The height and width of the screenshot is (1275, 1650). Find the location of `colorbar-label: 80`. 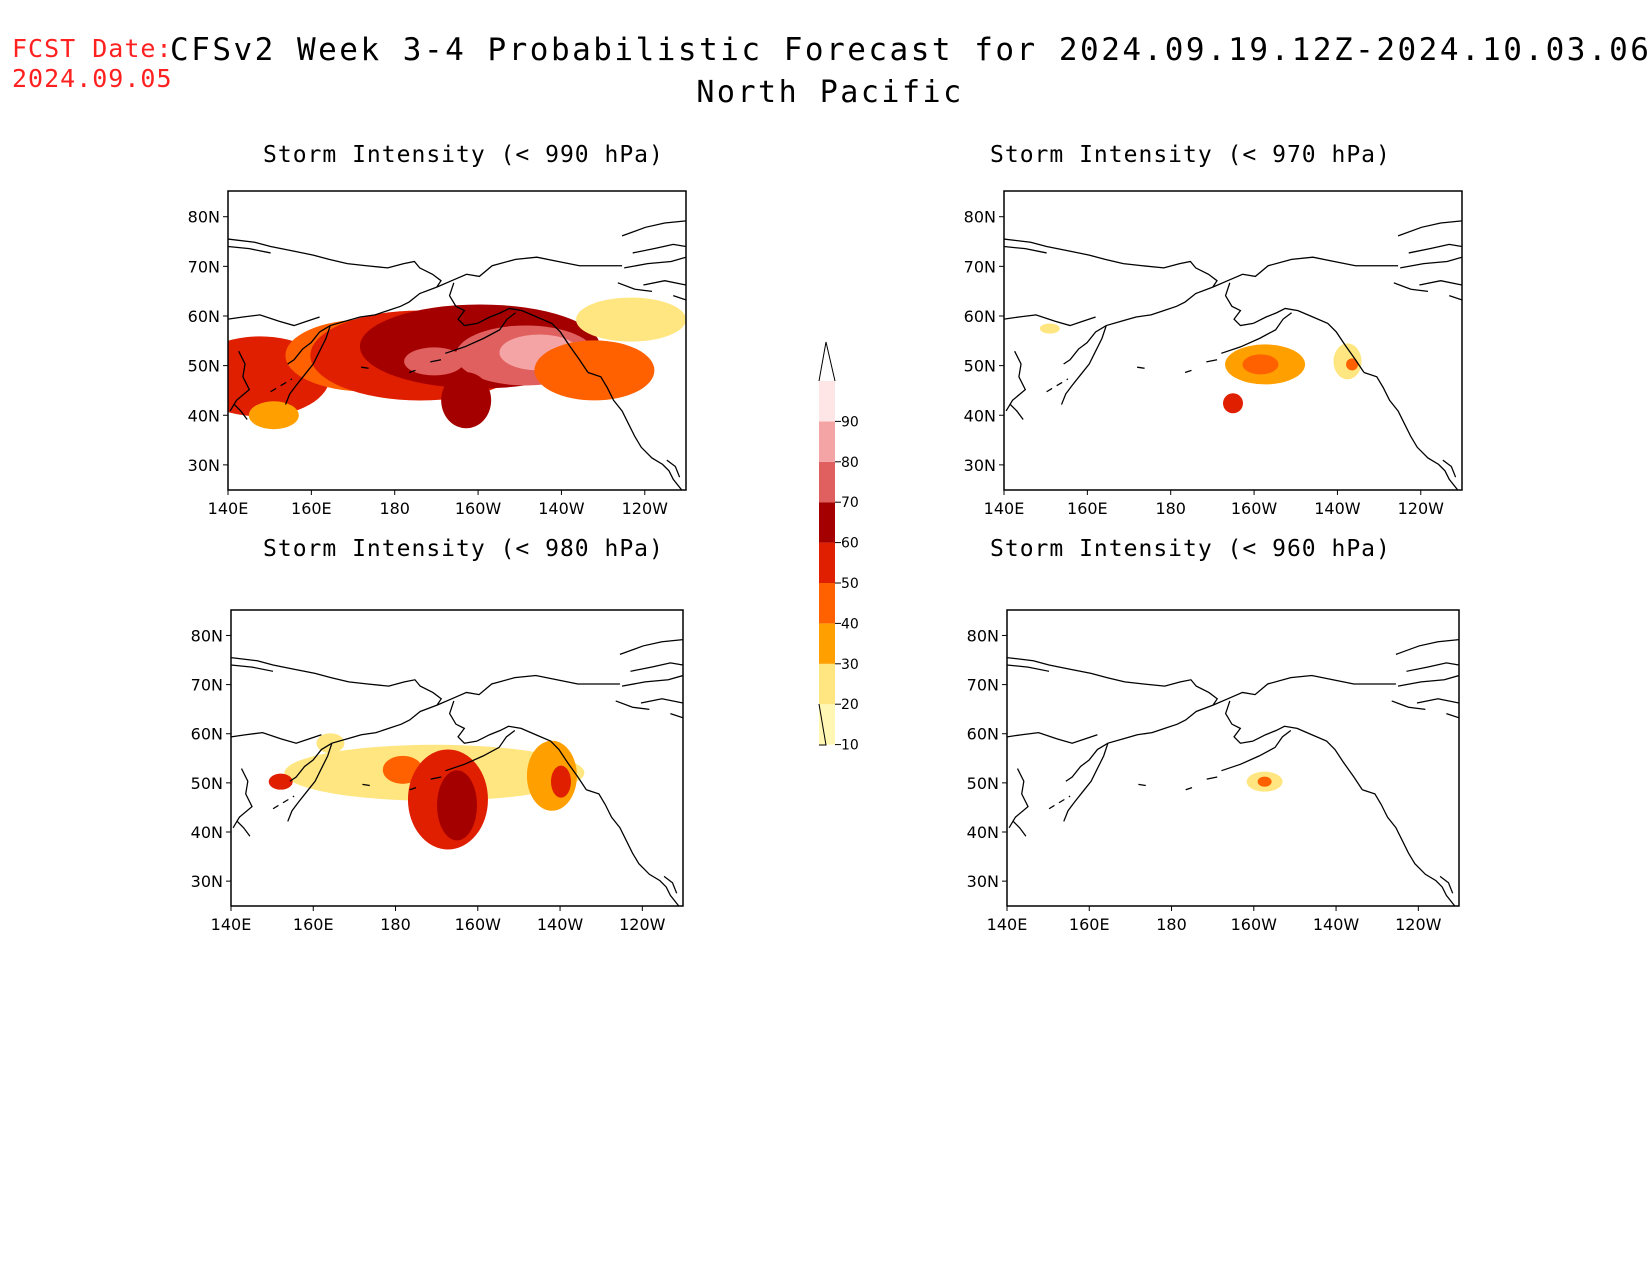

colorbar-label: 80 is located at coordinates (850, 463).